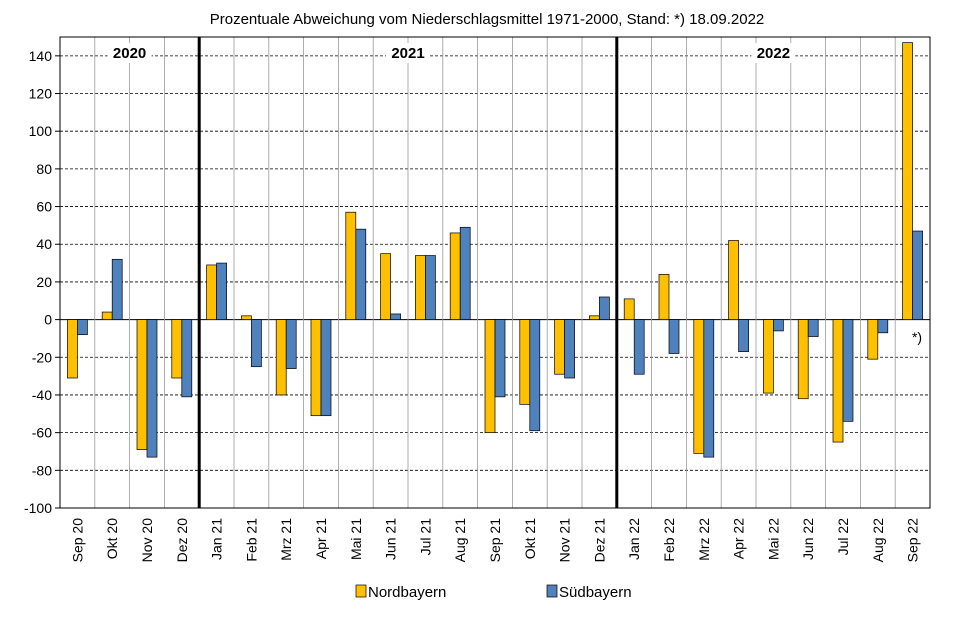  What do you see at coordinates (634, 539) in the screenshot?
I see `x-tick-label: Jan 22` at bounding box center [634, 539].